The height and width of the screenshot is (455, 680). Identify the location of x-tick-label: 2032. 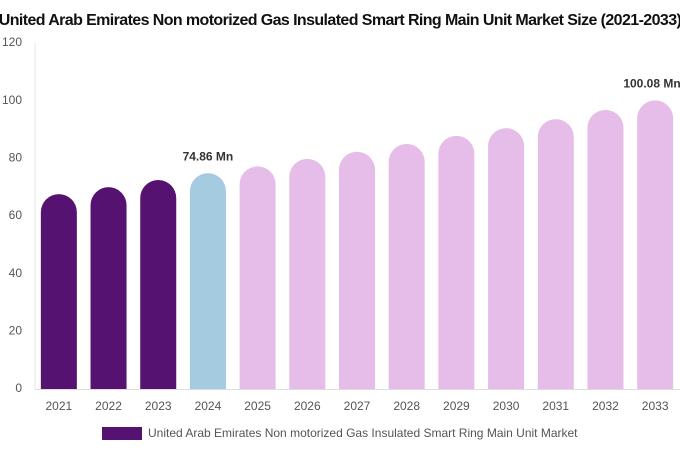
(605, 406).